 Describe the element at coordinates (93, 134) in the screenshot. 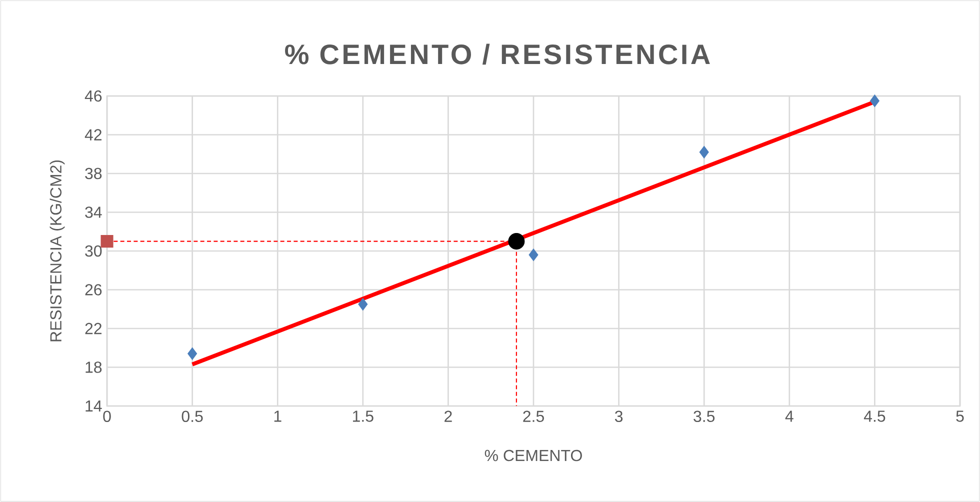

I see `y-tick-label: 42` at that location.